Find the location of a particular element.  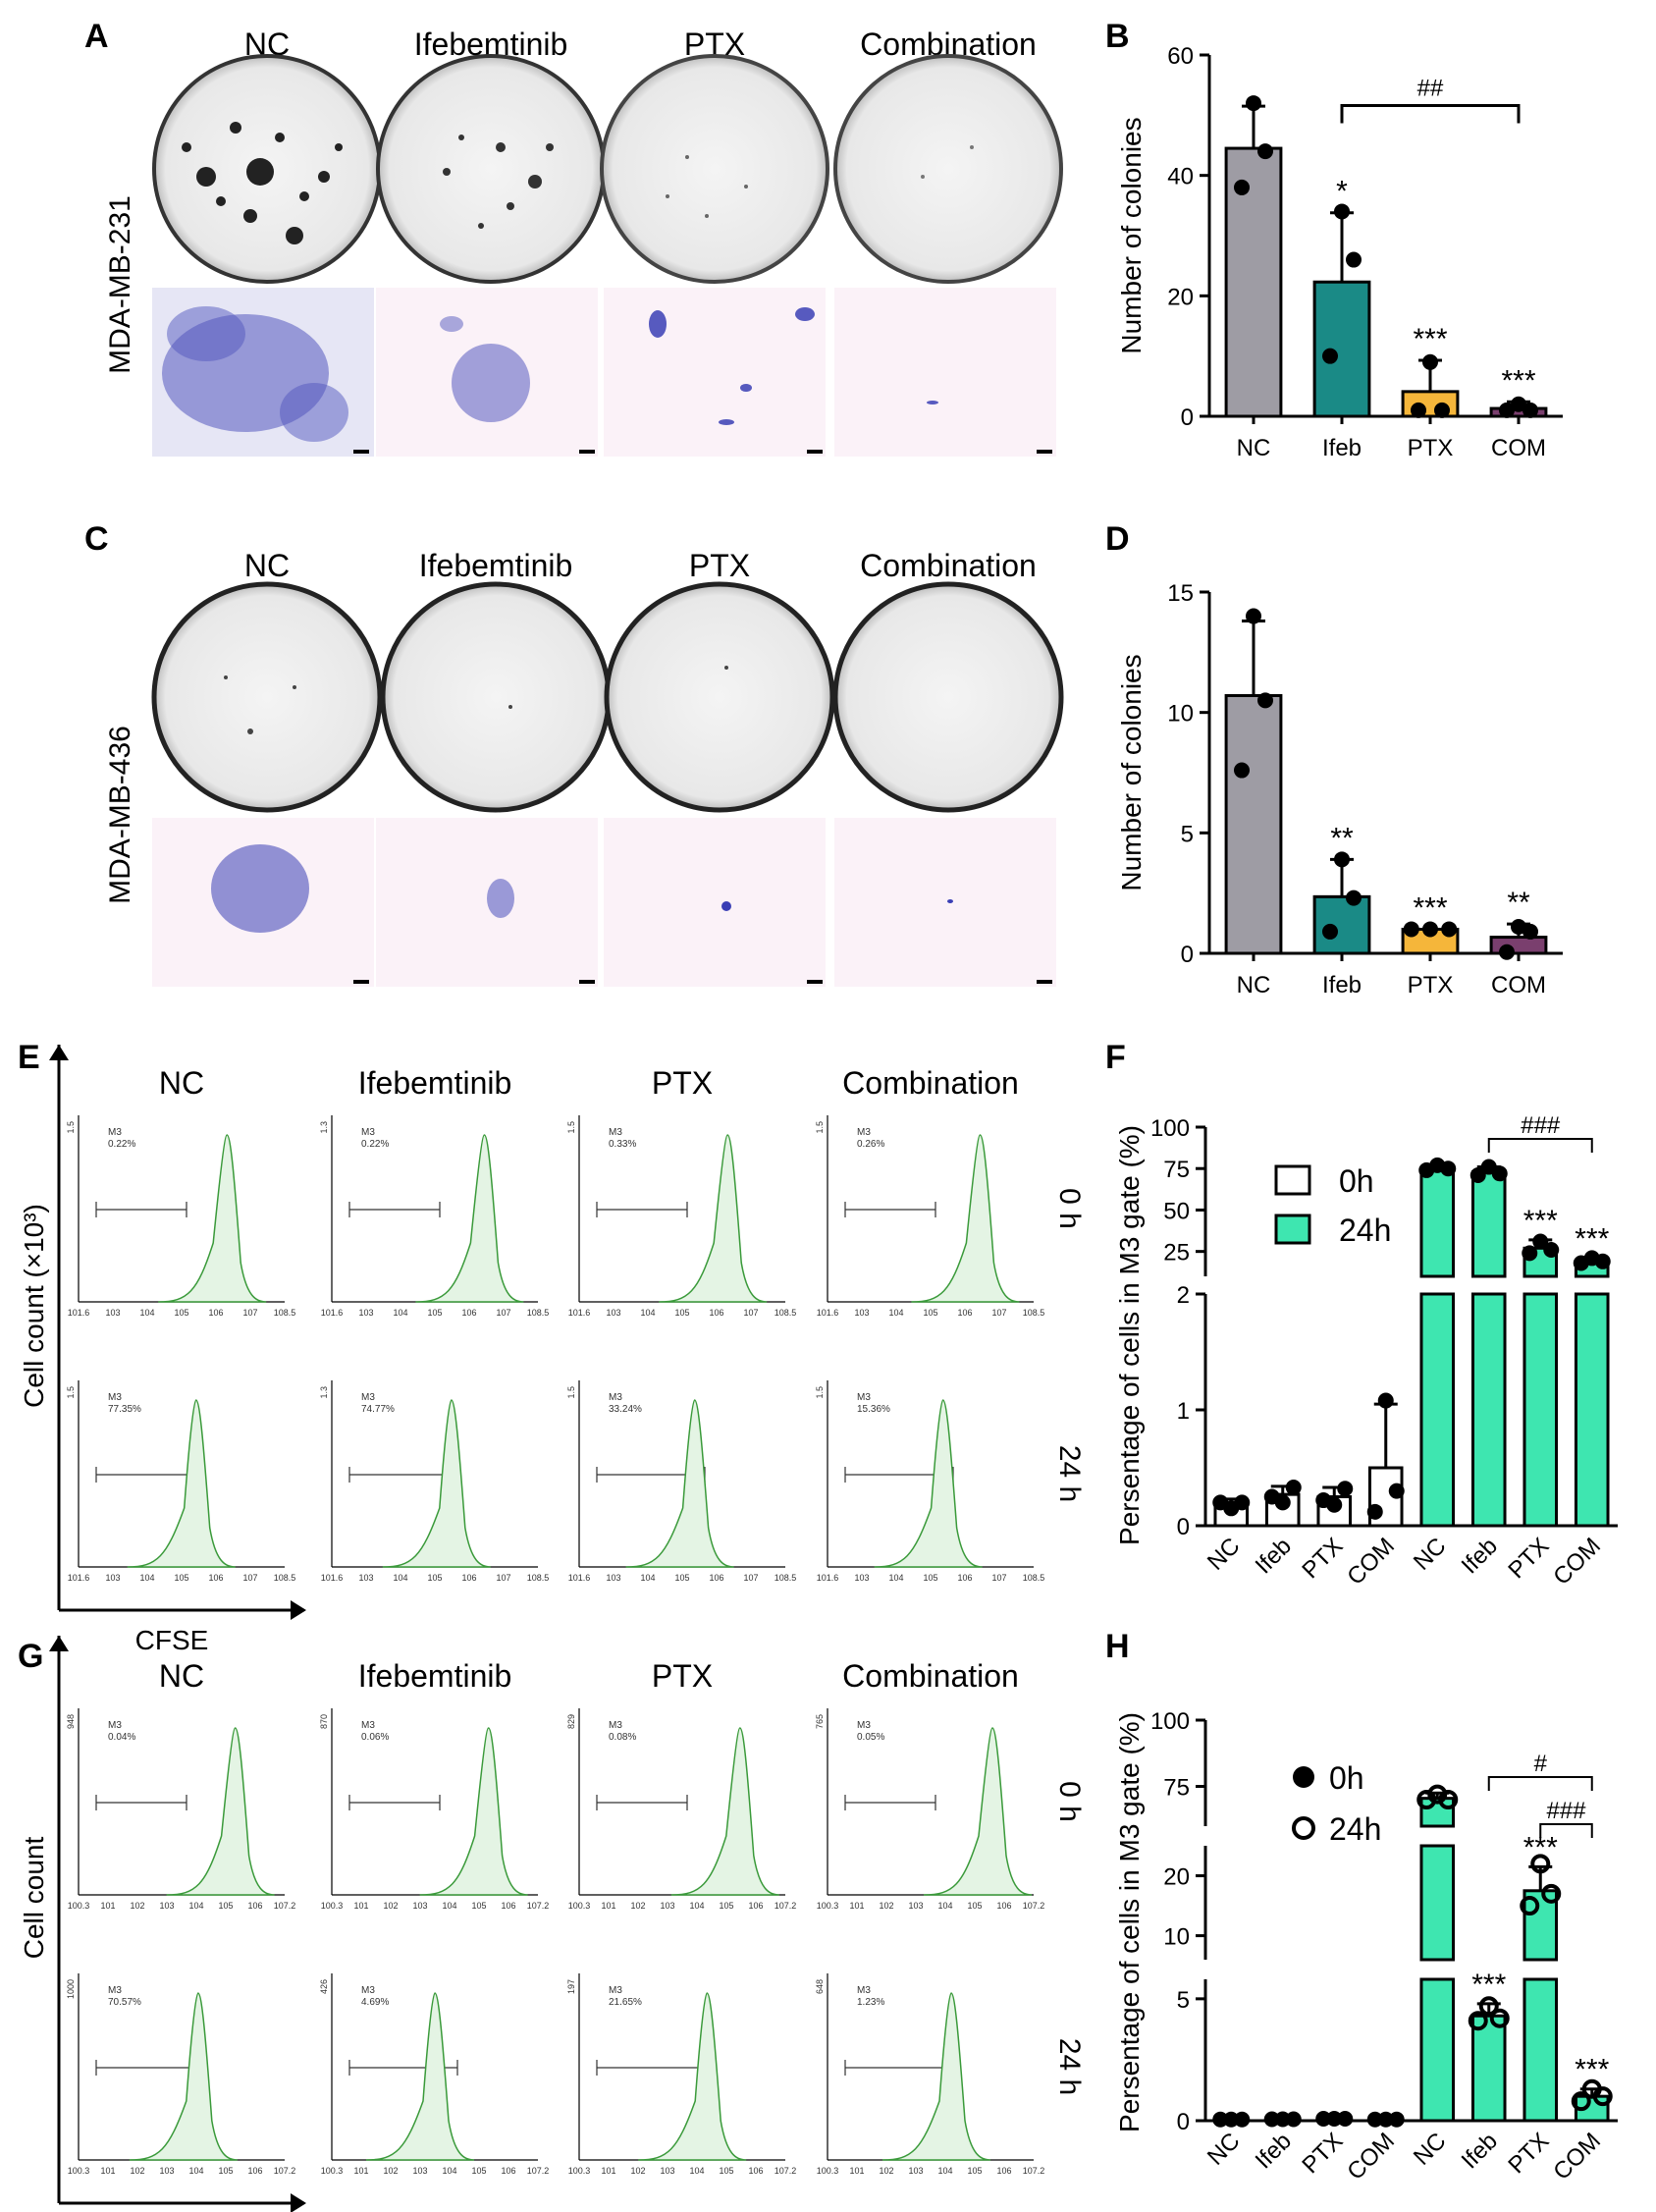

y-tick-label: 10 is located at coordinates (1176, 1938).